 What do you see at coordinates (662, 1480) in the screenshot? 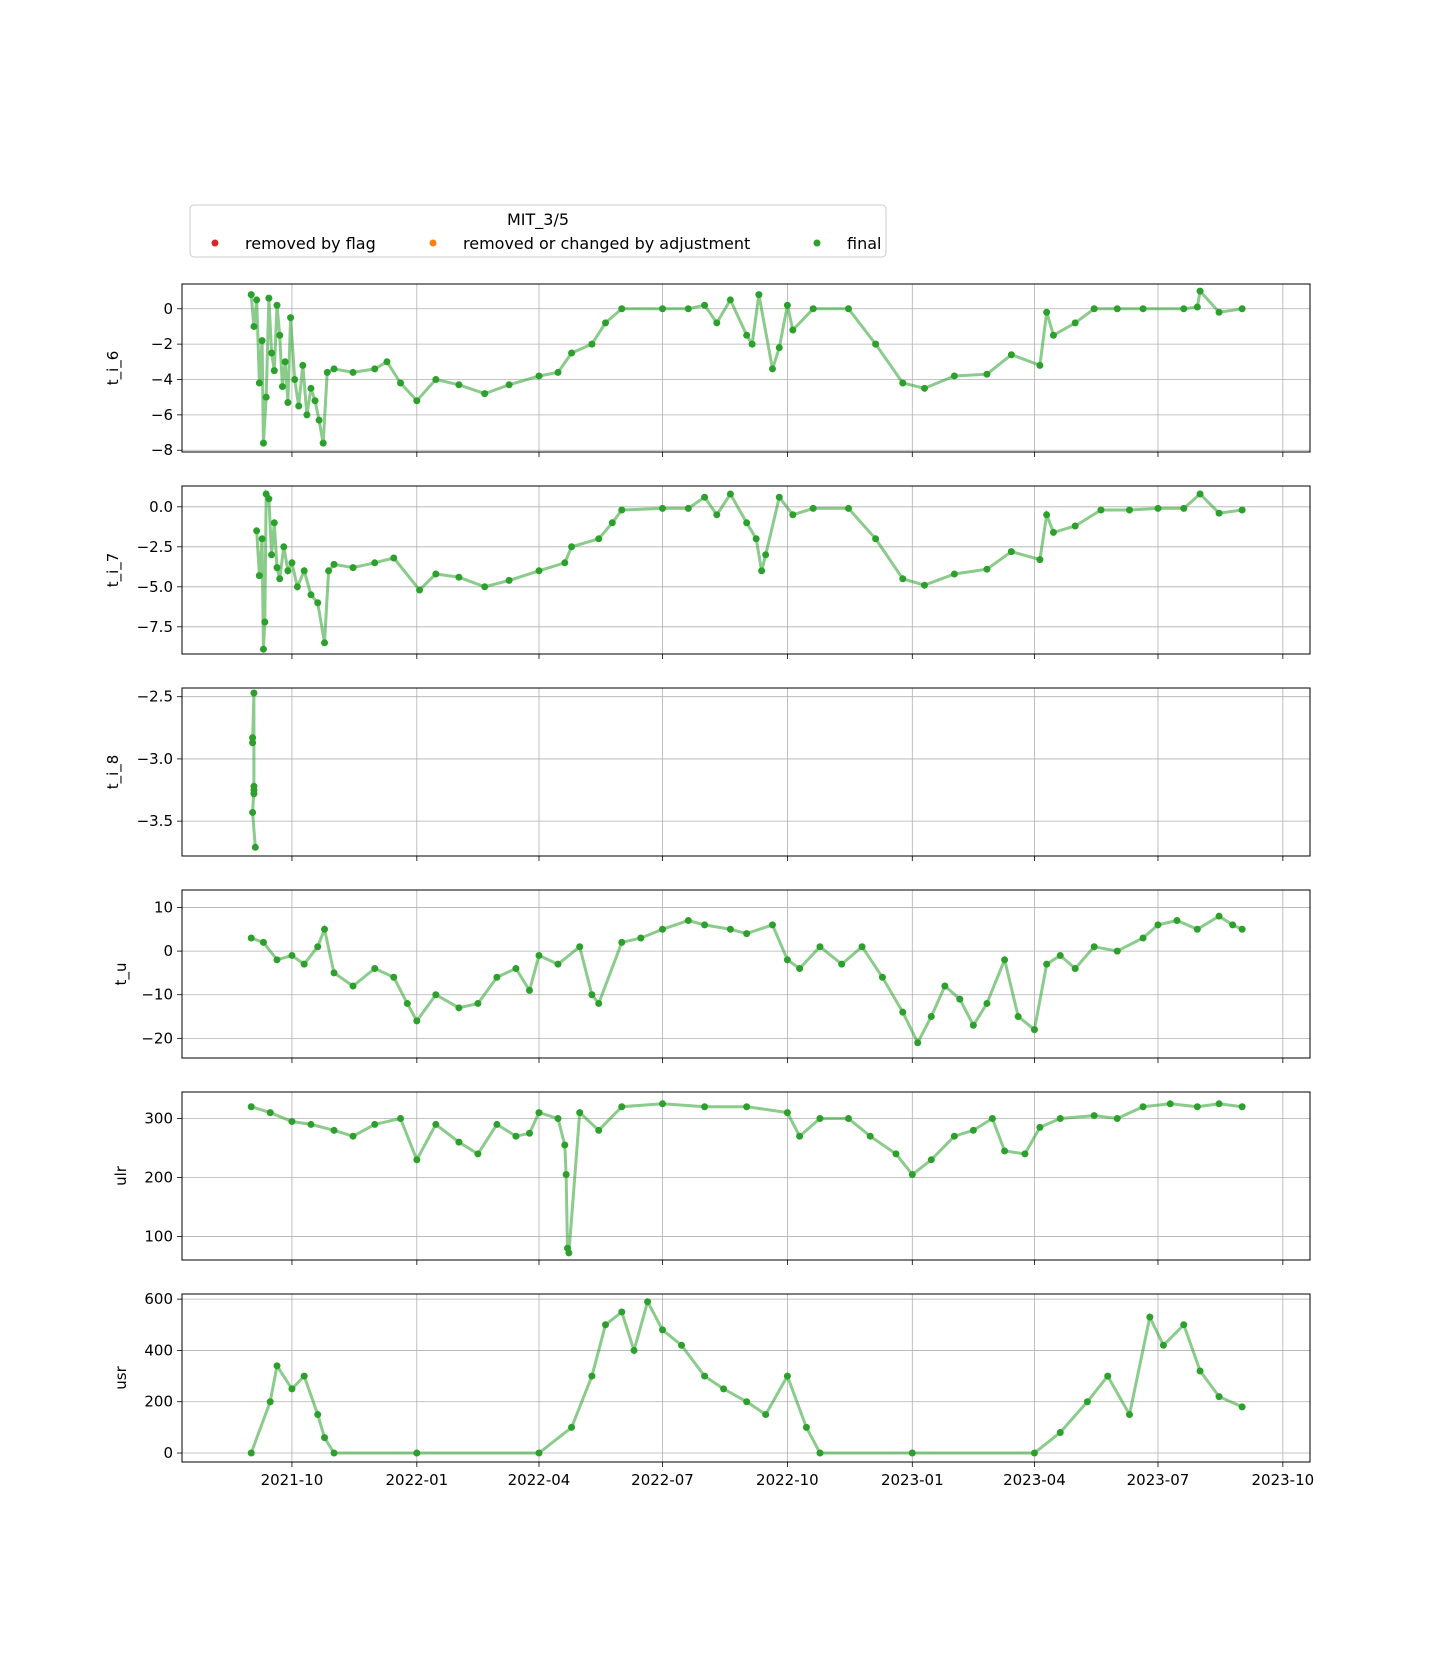
I see `x-tick-label: 2022-07` at bounding box center [662, 1480].